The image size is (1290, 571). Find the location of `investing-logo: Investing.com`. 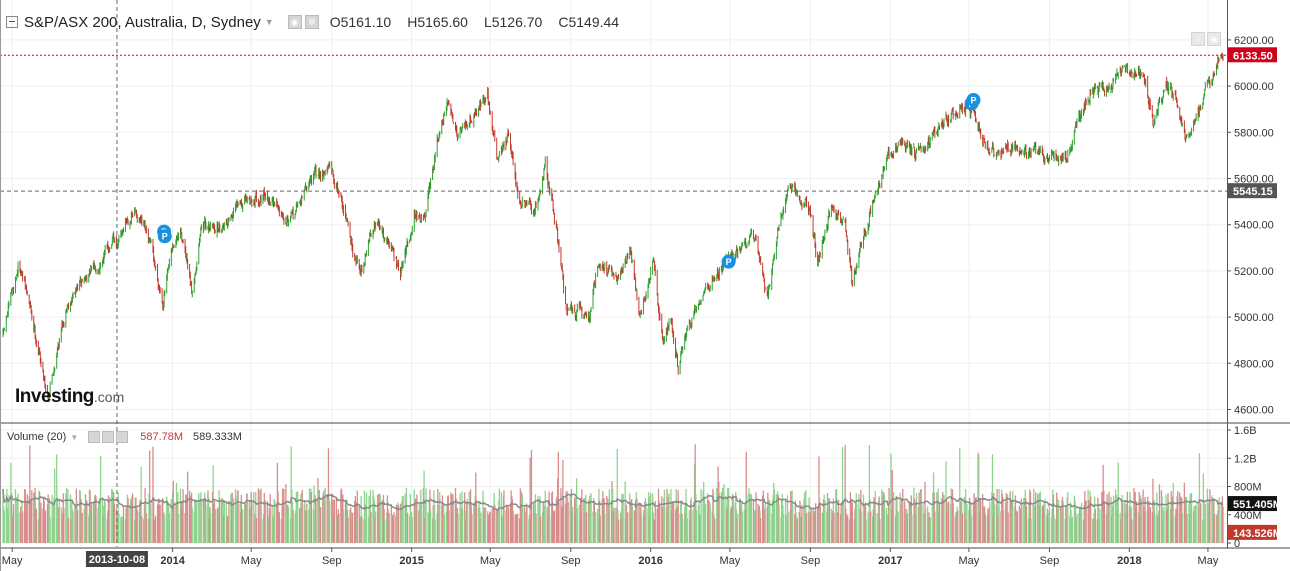

investing-logo: Investing.com is located at coordinates (69, 397).